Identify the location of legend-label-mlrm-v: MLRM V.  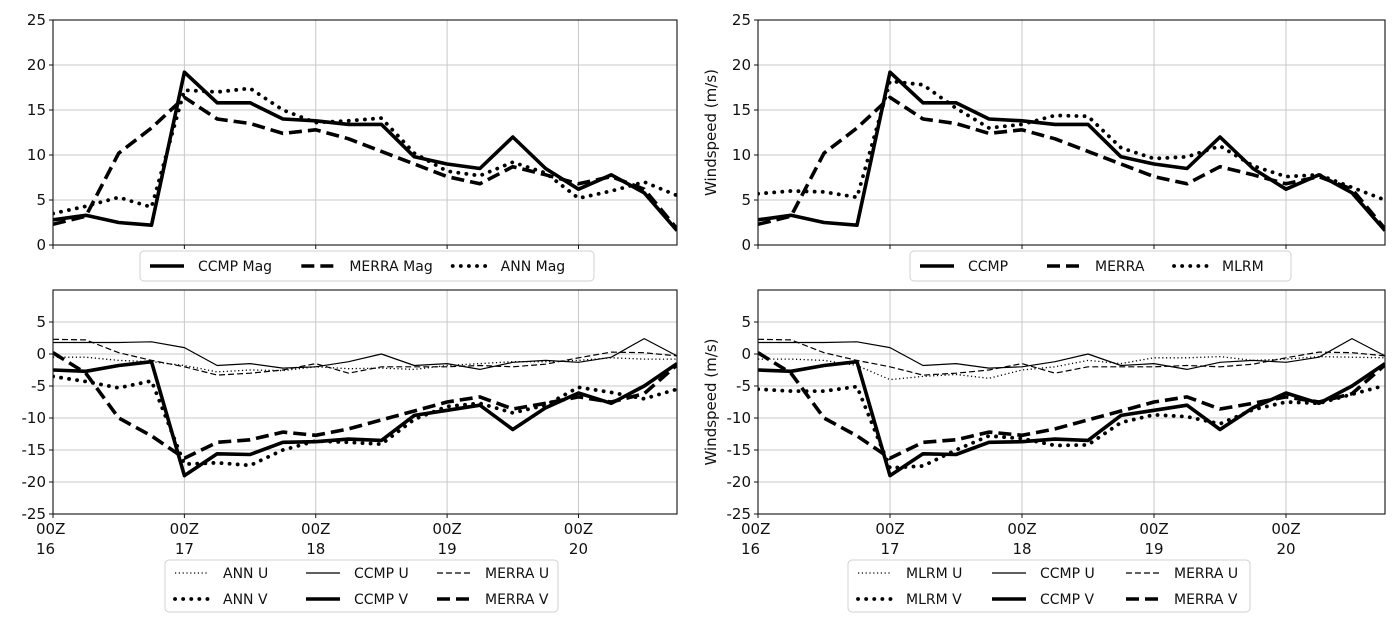
(934, 600).